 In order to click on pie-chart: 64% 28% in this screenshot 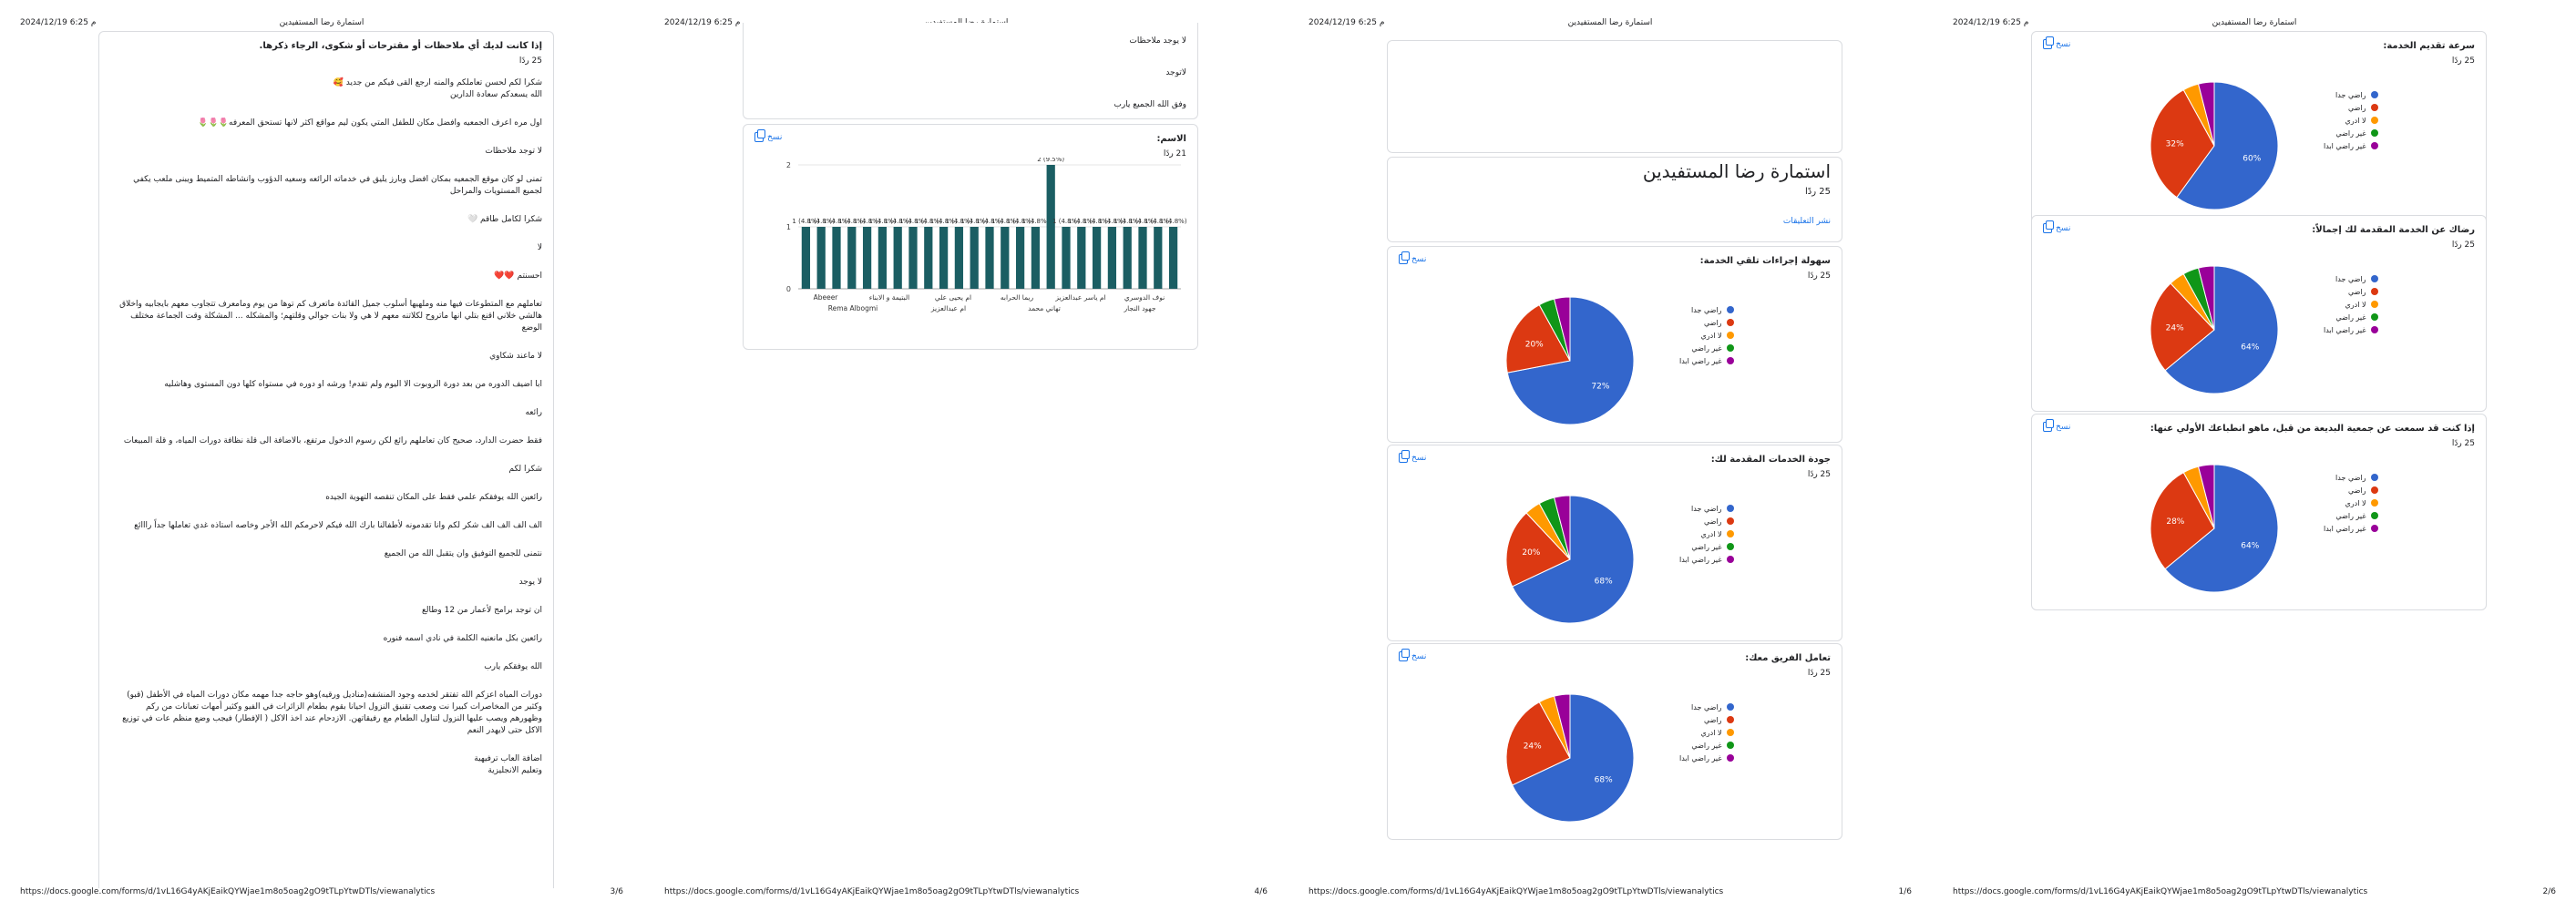, I will do `click(2214, 529)`.